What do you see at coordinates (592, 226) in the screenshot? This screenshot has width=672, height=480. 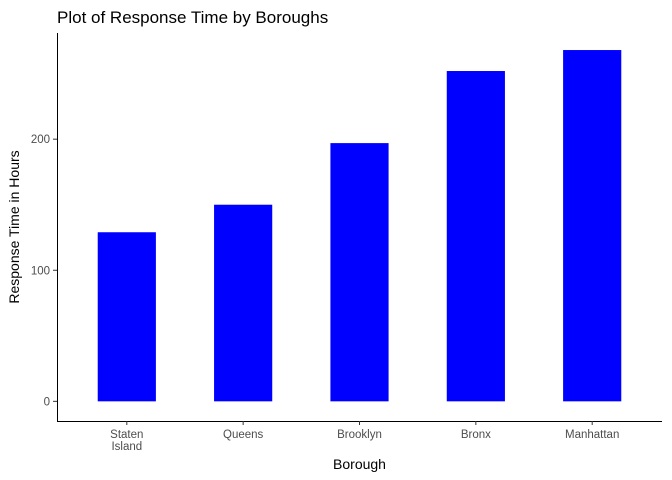 I see `bar-manhattan` at bounding box center [592, 226].